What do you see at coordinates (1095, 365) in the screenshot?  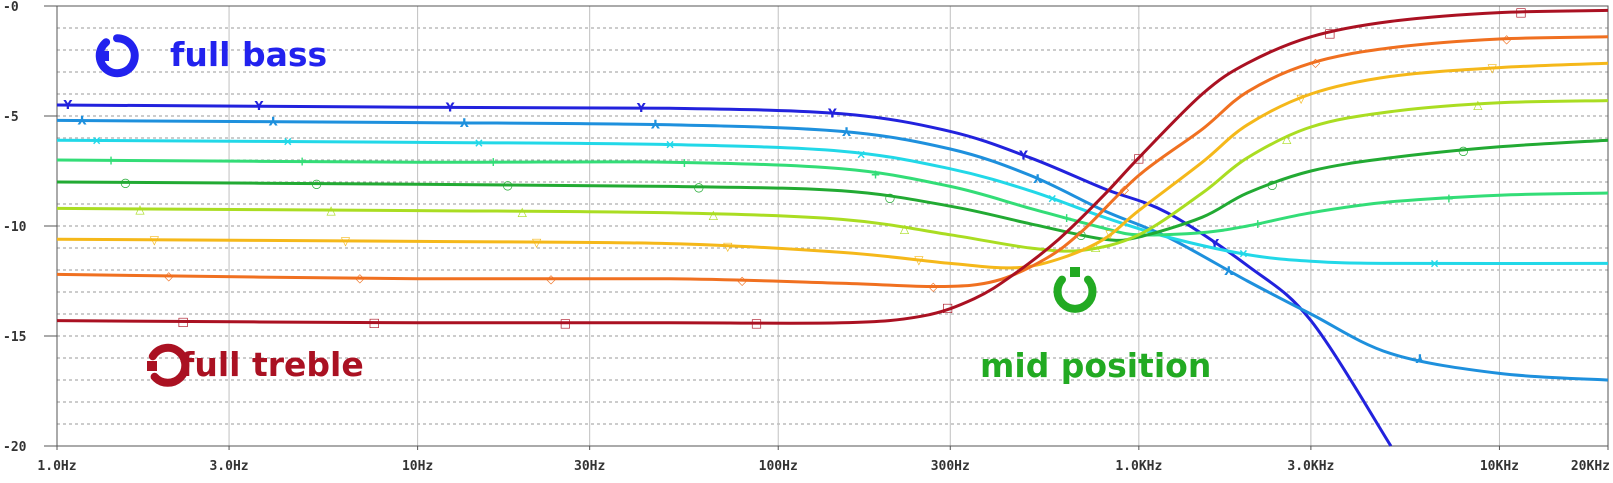 I see `annotation-mid-position: mid position` at bounding box center [1095, 365].